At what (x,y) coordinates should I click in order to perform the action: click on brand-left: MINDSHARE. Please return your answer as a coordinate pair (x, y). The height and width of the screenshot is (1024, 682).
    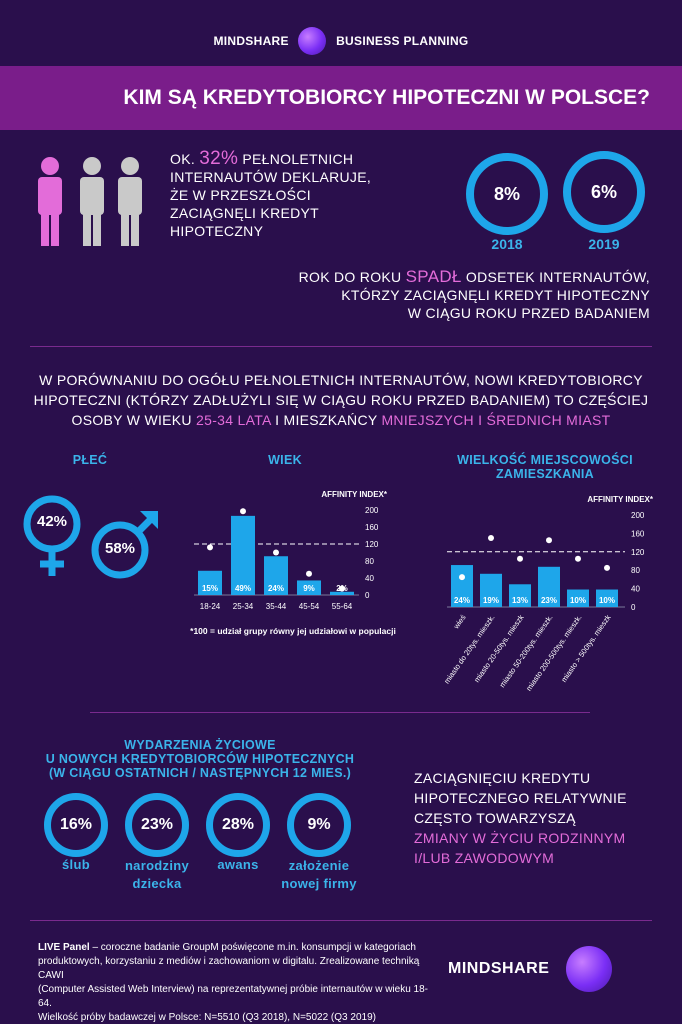
    Looking at the image, I should click on (251, 41).